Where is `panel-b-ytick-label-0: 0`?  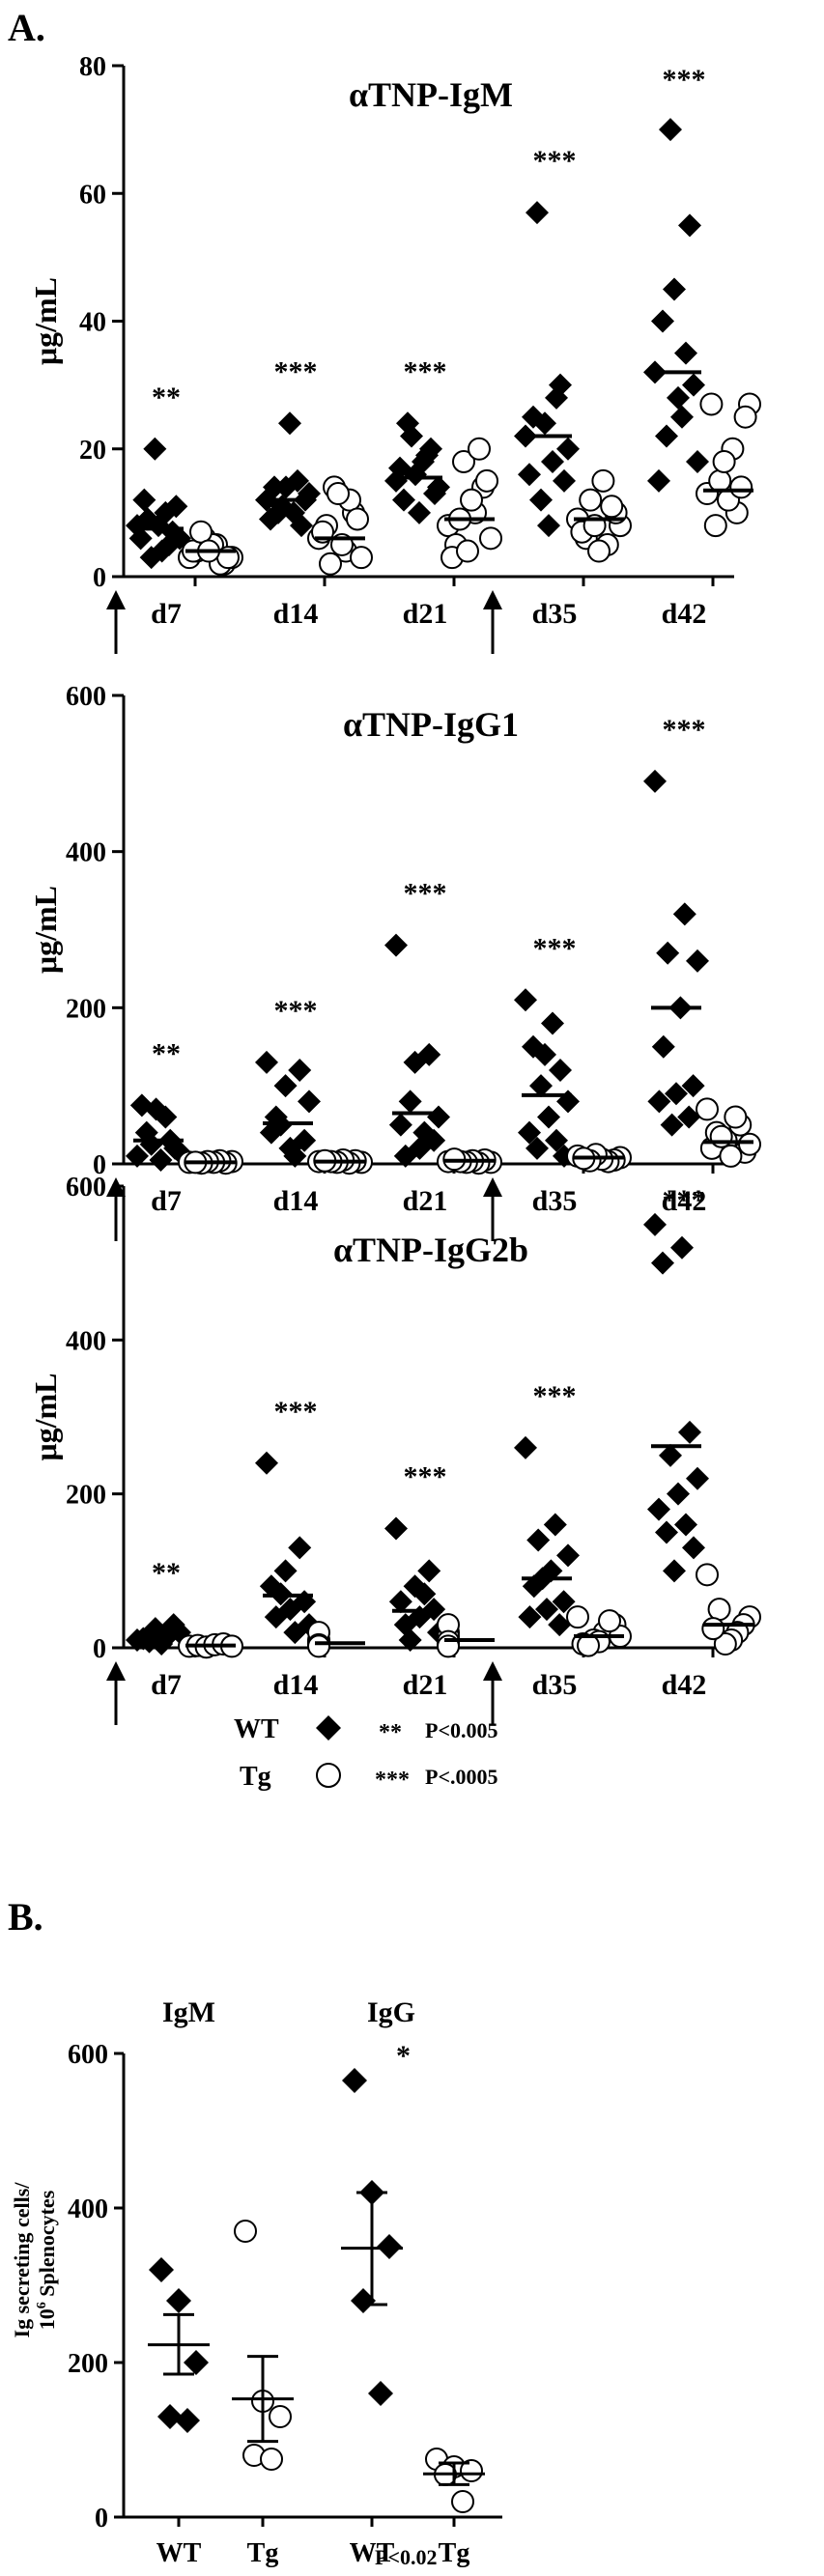 panel-b-ytick-label-0: 0 is located at coordinates (101, 2519).